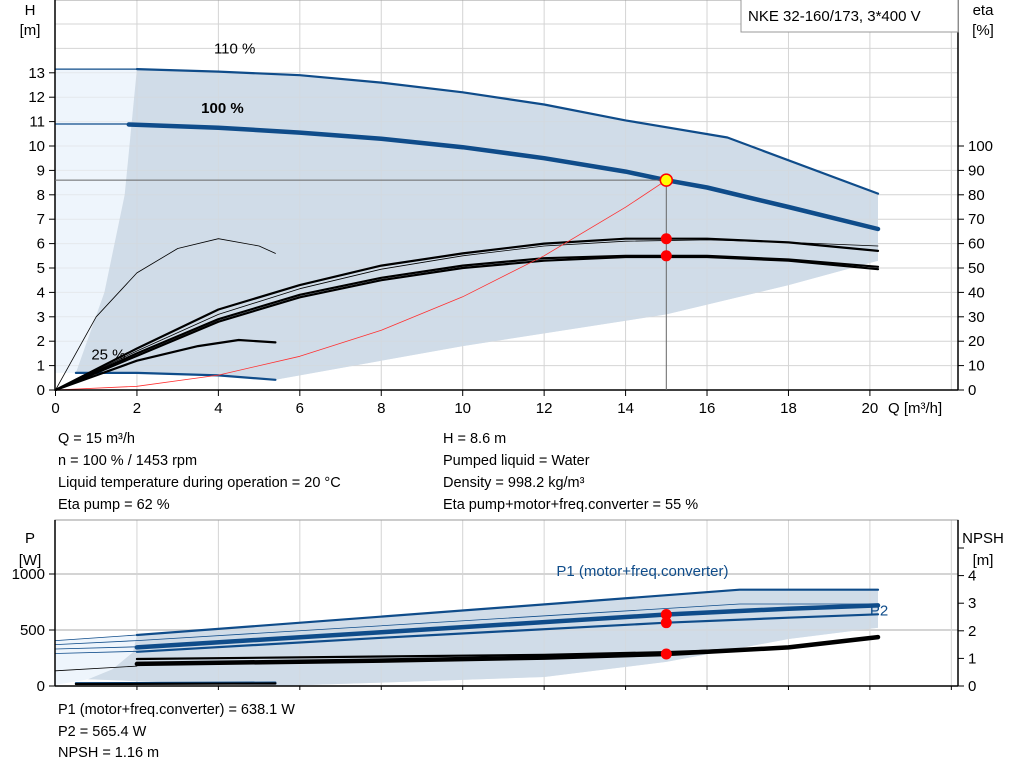 The height and width of the screenshot is (781, 1024). I want to click on x-tick-label: 10, so click(462, 408).